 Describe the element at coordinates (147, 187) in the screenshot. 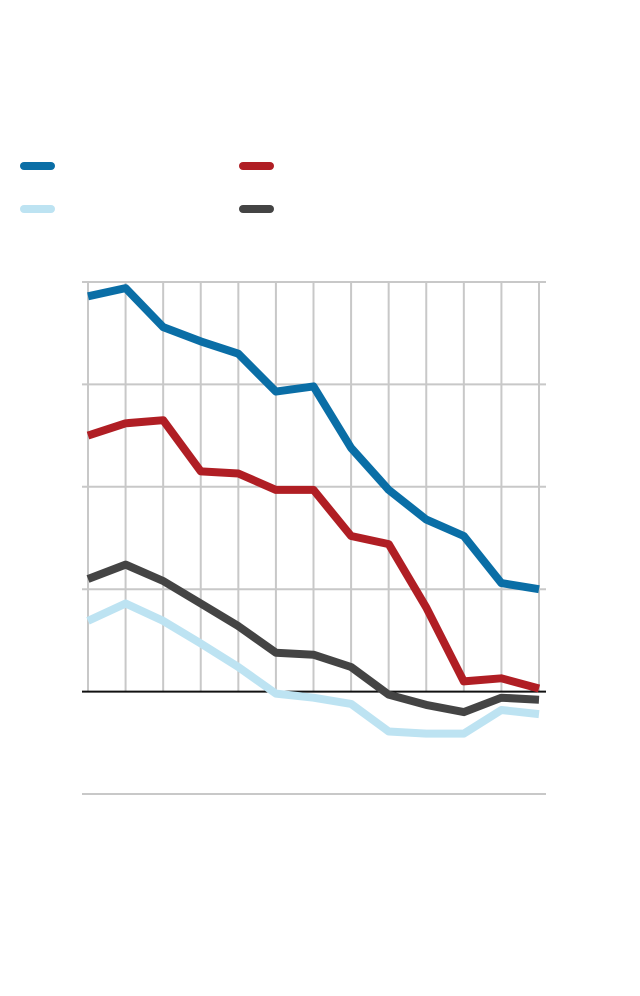

I see `legend` at that location.